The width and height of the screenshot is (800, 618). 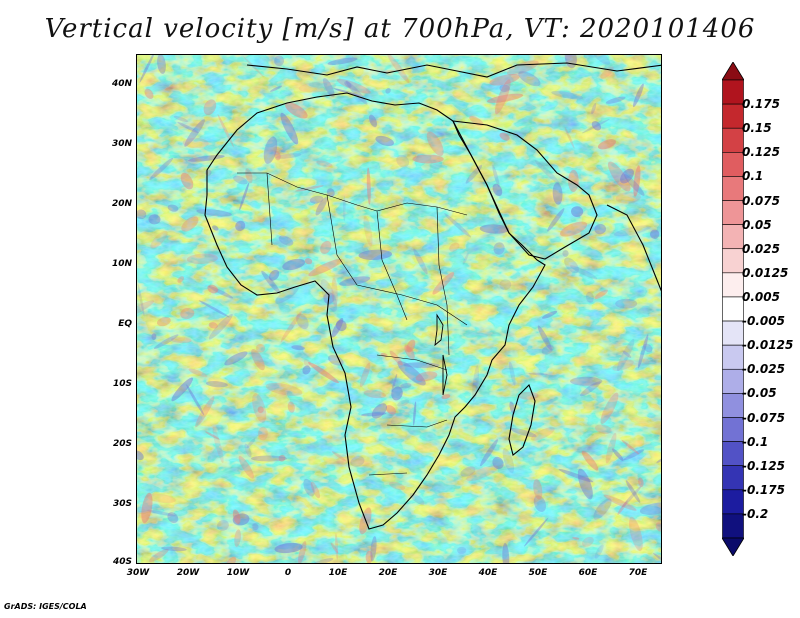 What do you see at coordinates (765, 272) in the screenshot?
I see `colorbar-tick-label: 0.0125` at bounding box center [765, 272].